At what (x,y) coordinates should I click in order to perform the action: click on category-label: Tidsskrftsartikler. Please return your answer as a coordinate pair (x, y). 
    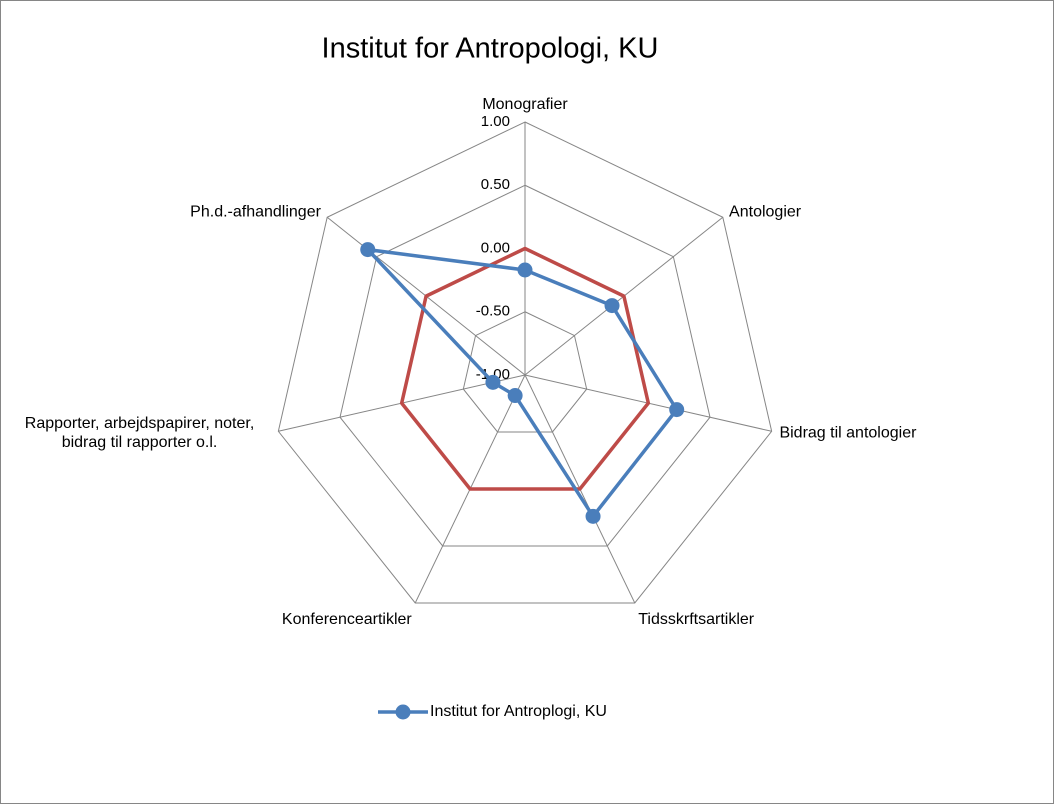
    Looking at the image, I should click on (696, 620).